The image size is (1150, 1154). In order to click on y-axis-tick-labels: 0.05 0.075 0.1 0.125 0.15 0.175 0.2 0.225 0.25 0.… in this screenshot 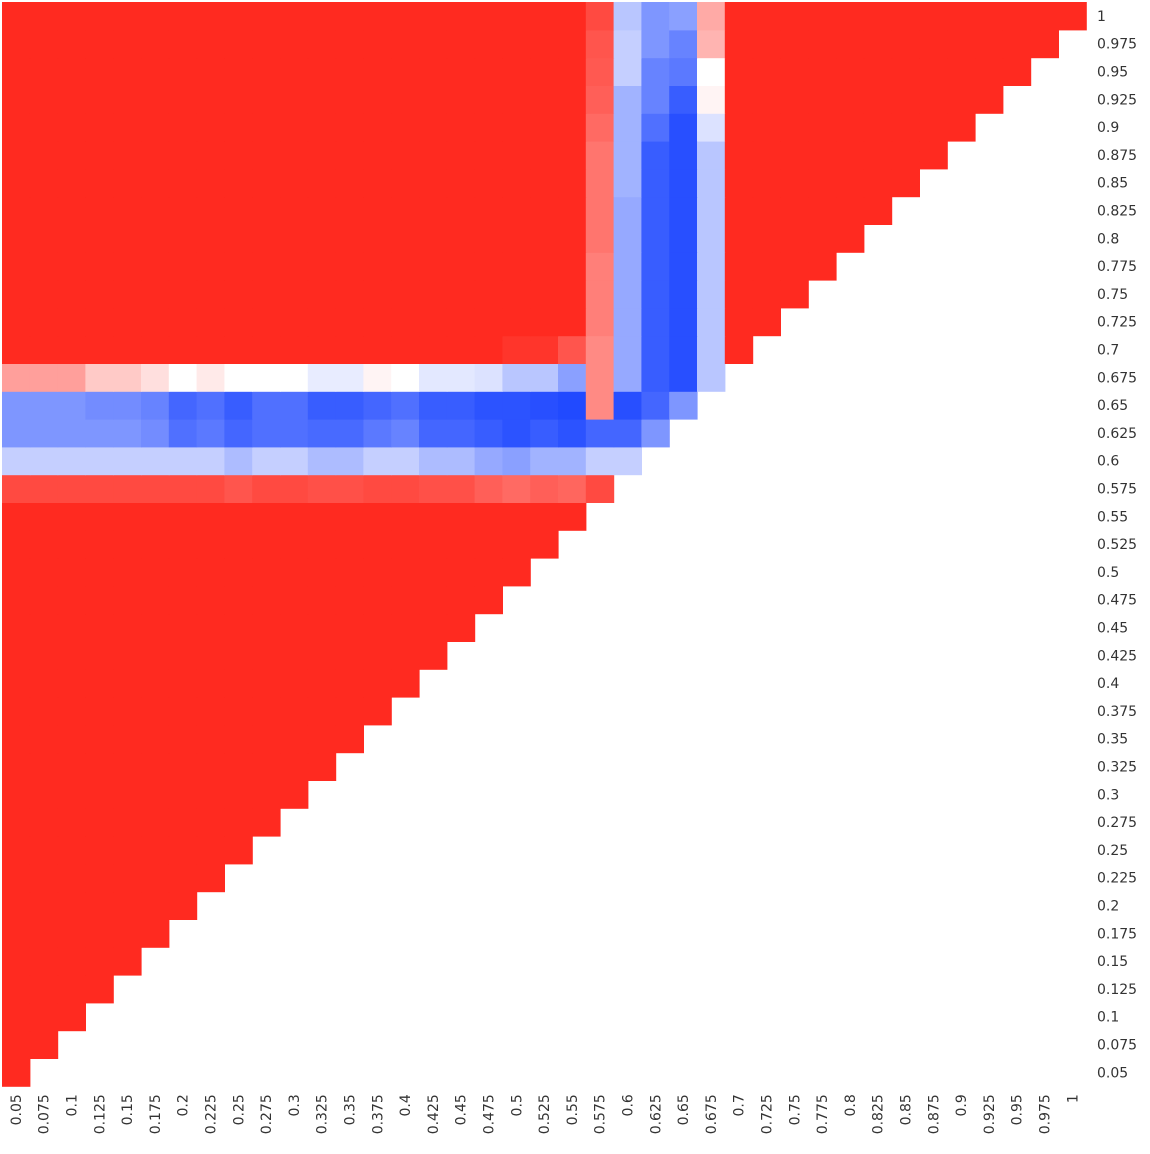, I will do `click(1117, 545)`.